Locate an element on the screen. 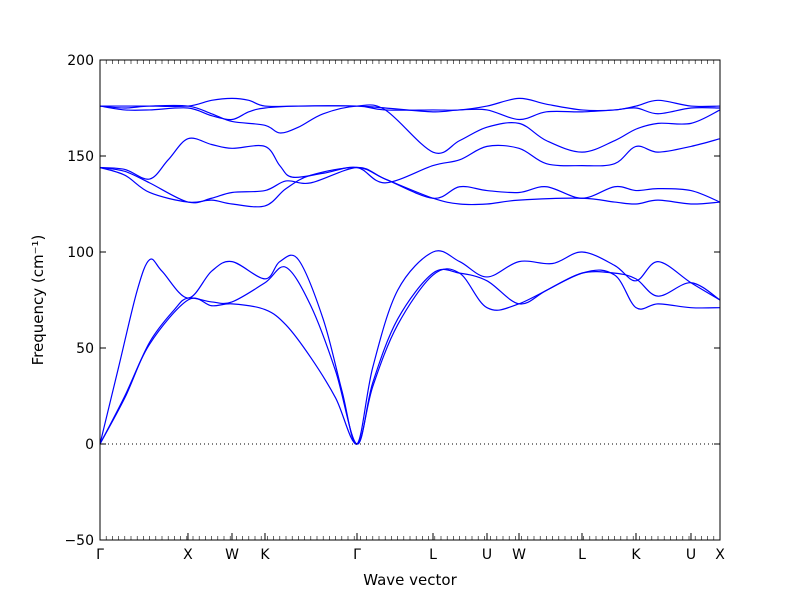  y-tick-label: 150 is located at coordinates (80, 157).